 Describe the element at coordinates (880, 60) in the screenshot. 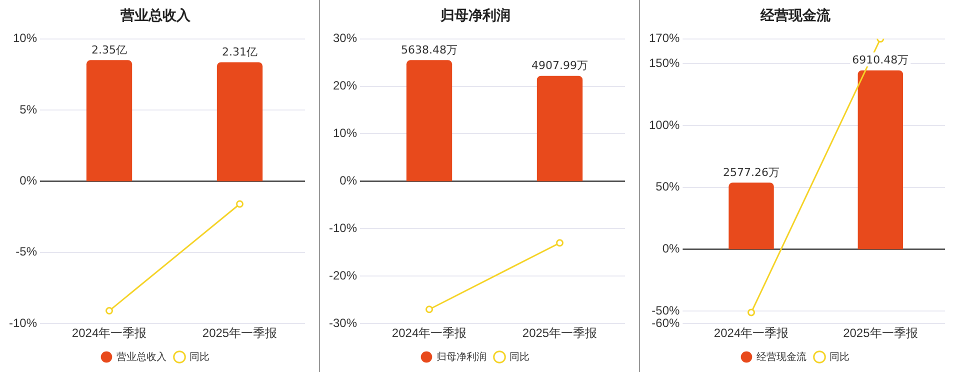

I see `data-label: 6910.48万` at that location.